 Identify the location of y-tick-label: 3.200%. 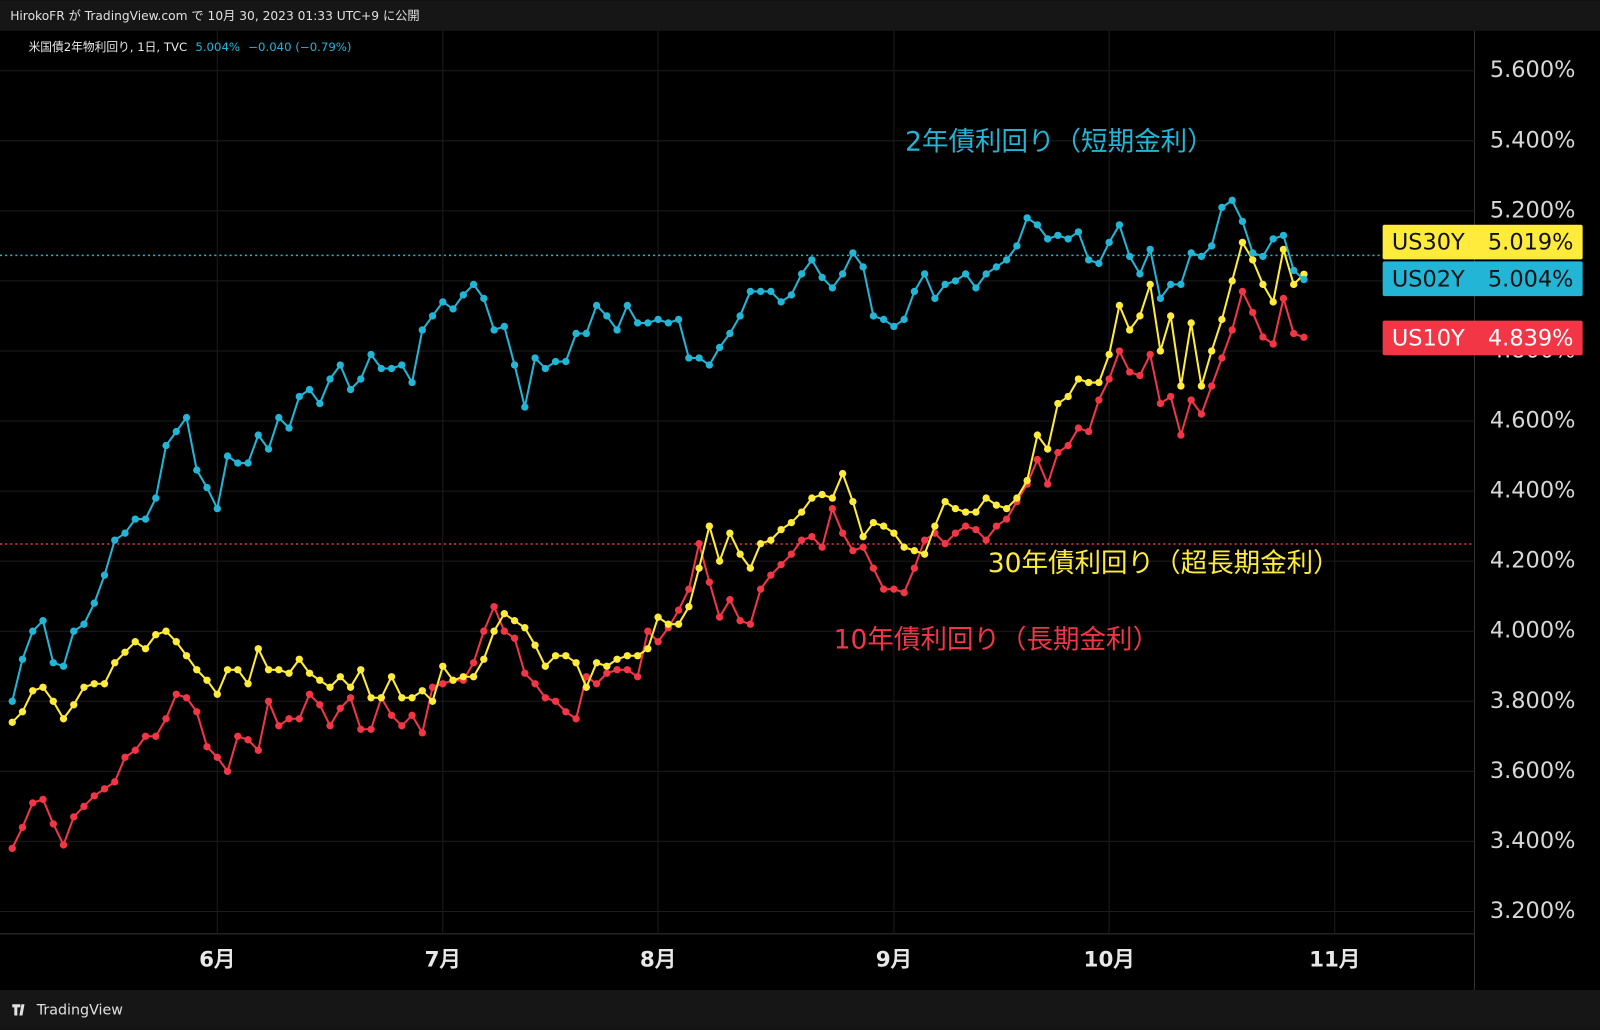
(1533, 911).